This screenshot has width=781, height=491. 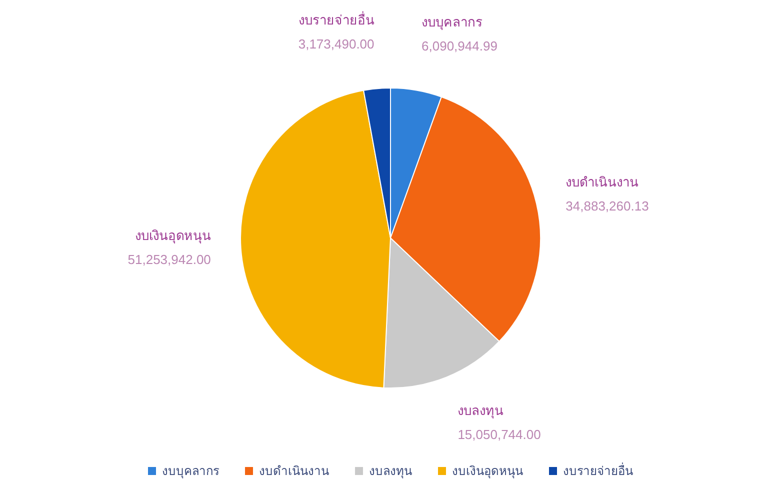 I want to click on slice-label: งบบุคลากร, so click(x=452, y=22).